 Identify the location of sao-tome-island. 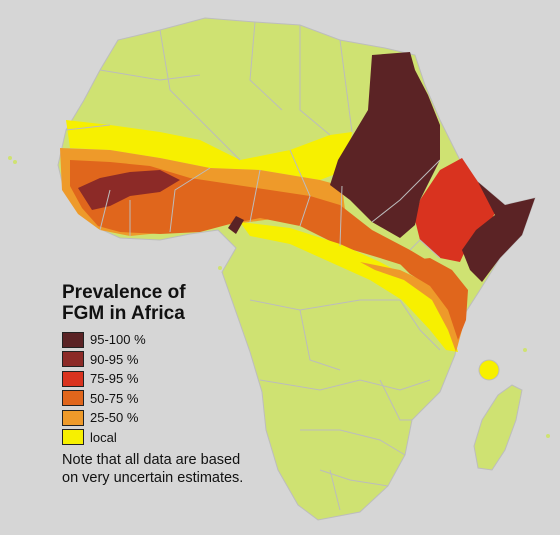
(220, 268).